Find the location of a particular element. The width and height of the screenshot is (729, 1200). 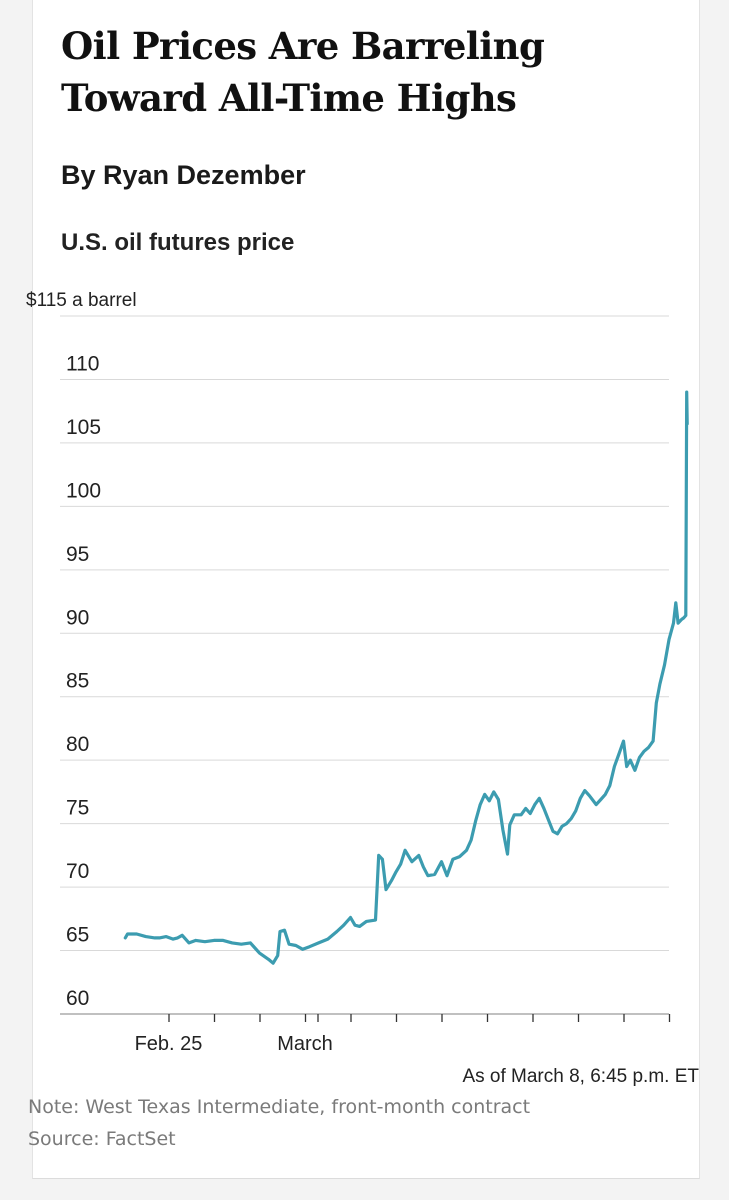

y-axis-unit-label: $115 a barrel is located at coordinates (81, 300).